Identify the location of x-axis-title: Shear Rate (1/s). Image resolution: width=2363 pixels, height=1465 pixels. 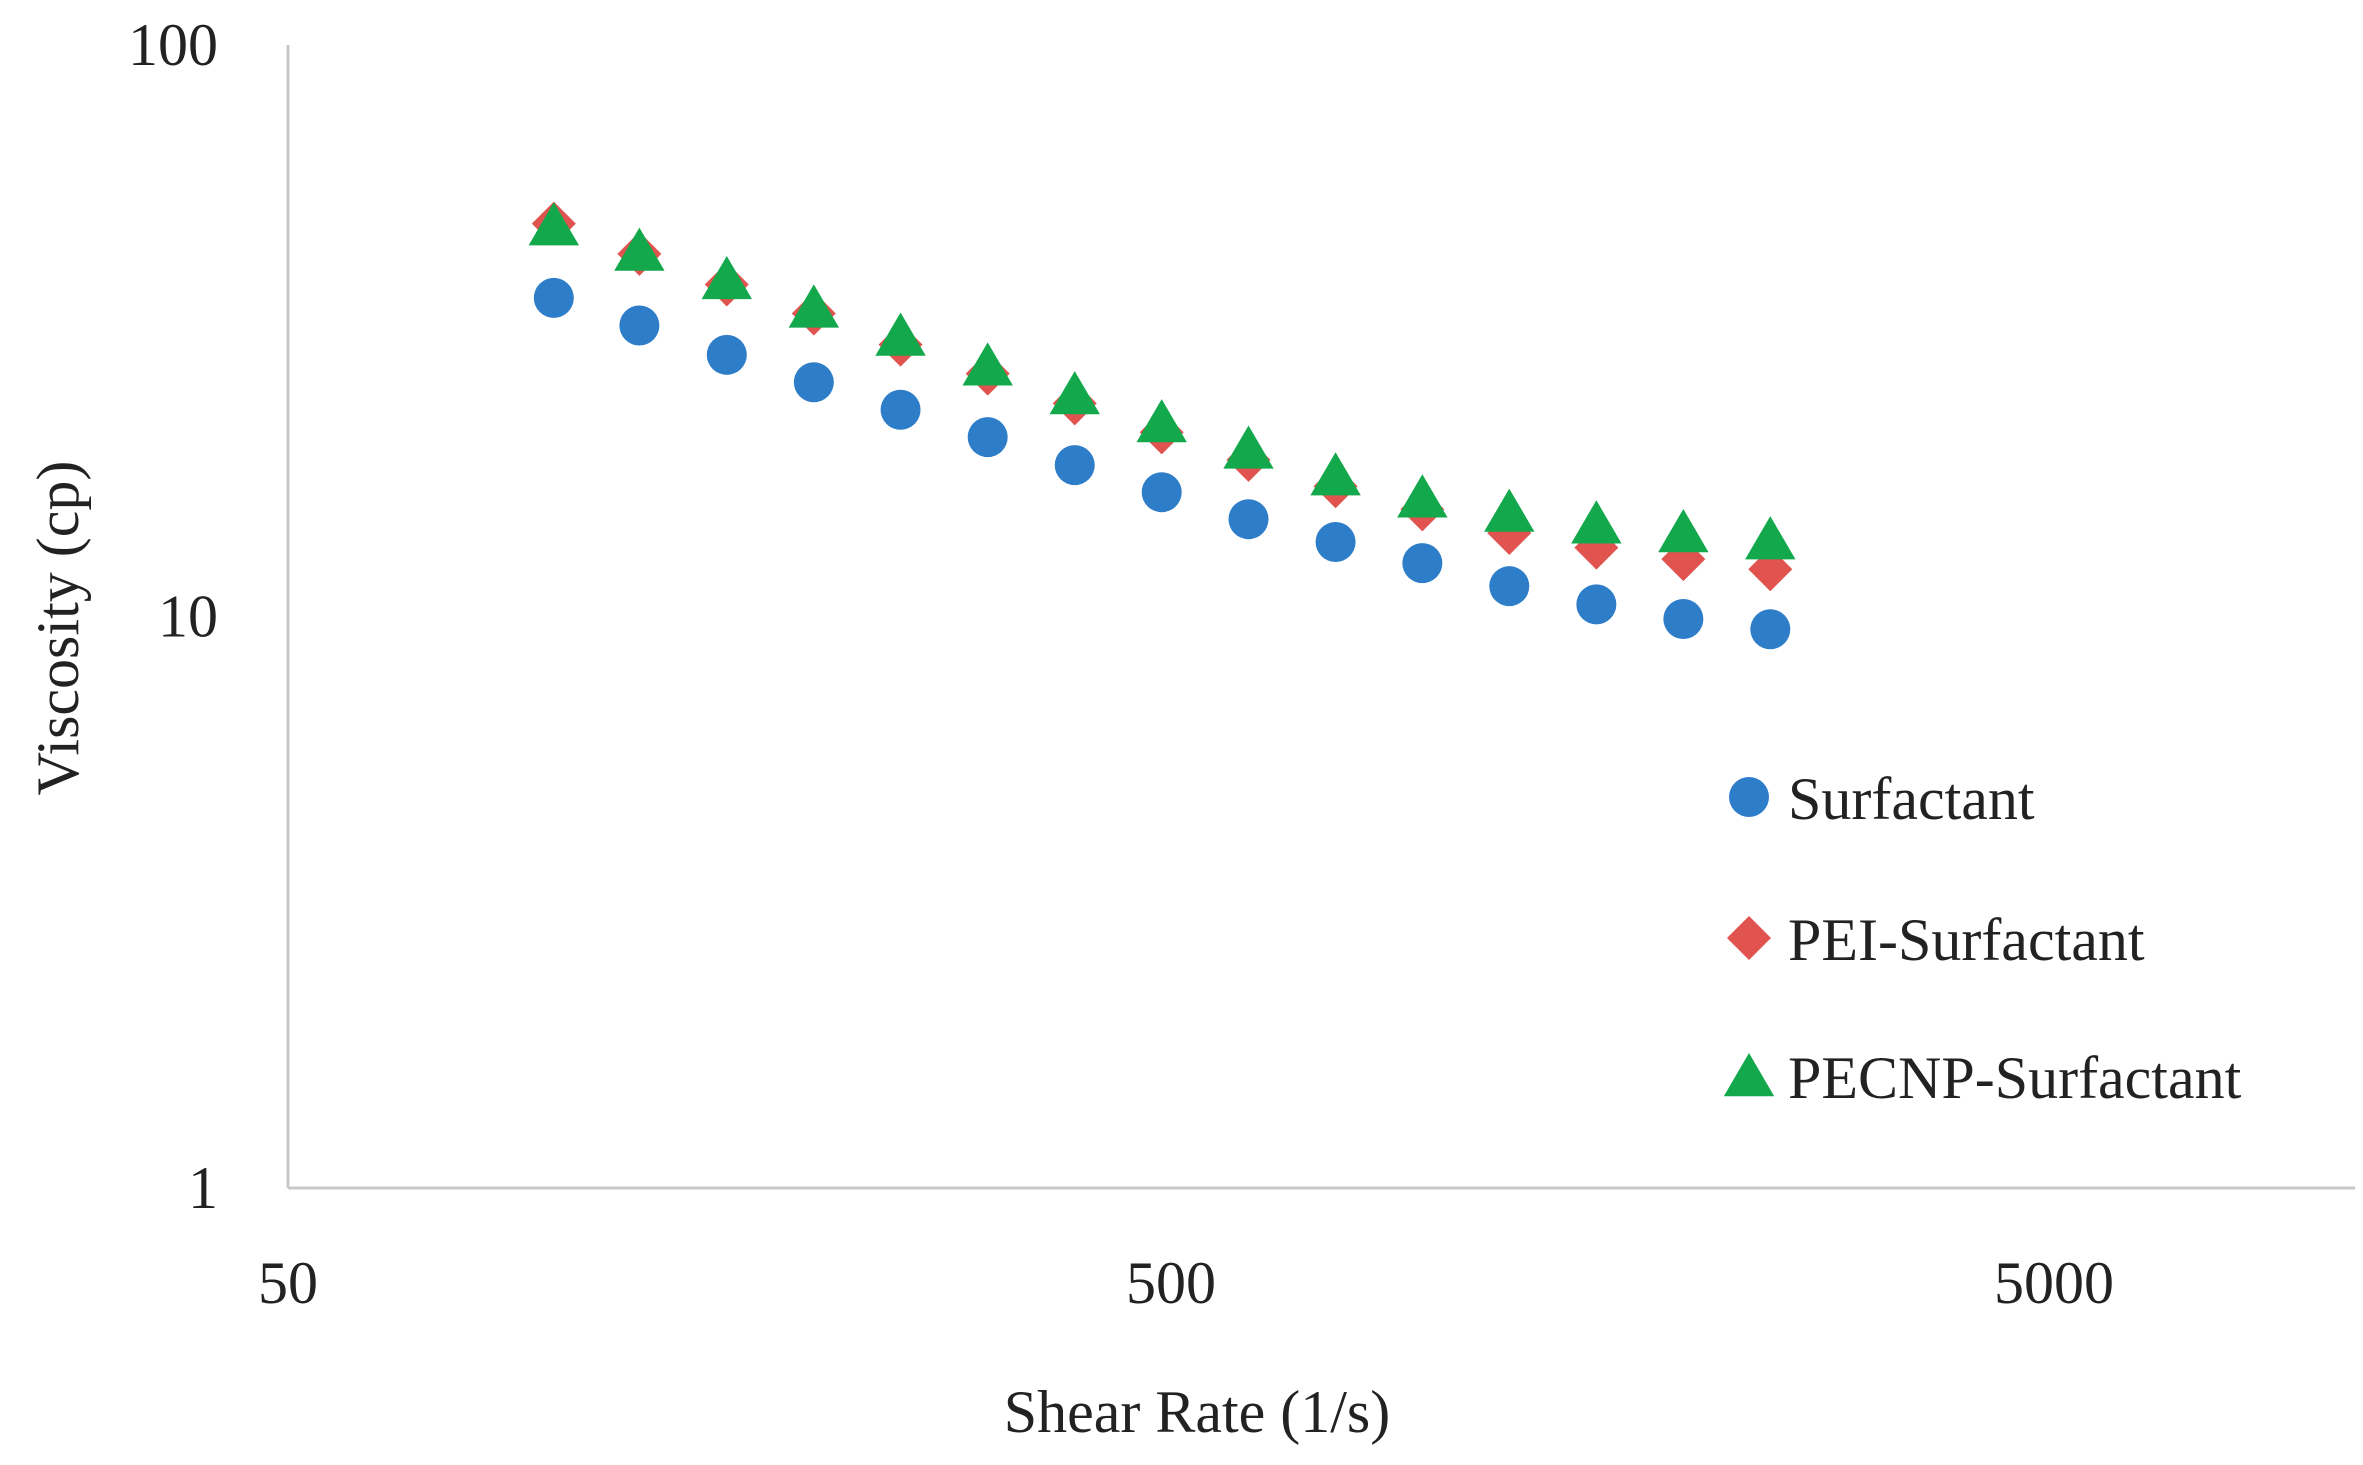
(1197, 1412).